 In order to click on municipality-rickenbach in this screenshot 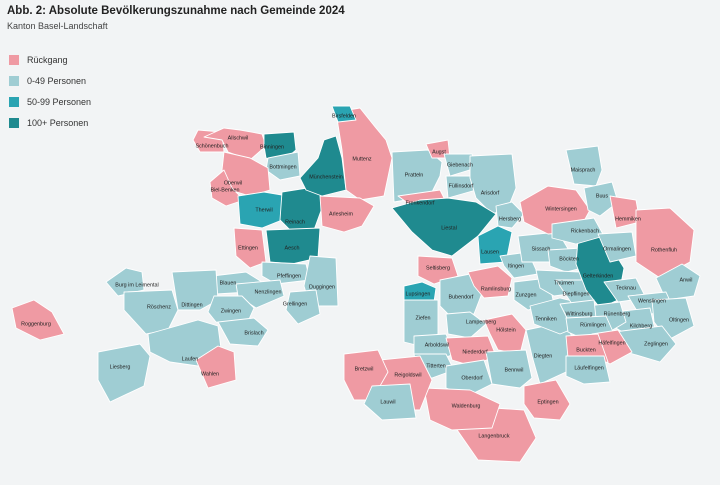, I will do `click(578, 231)`.